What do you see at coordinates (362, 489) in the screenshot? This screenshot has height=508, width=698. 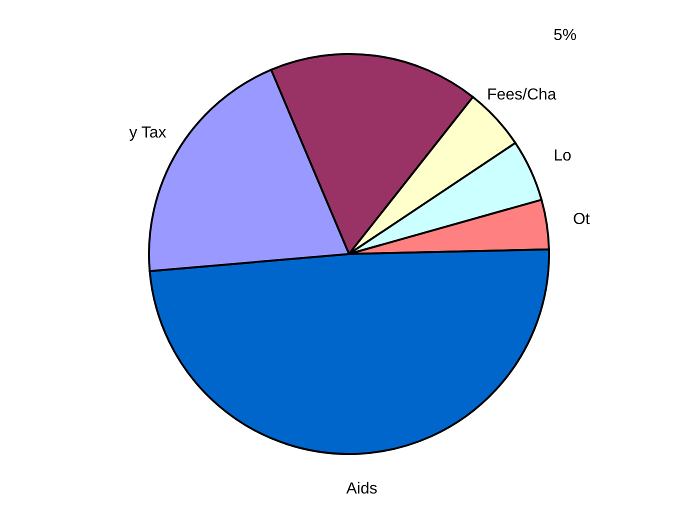 I see `slice-label: Aids` at bounding box center [362, 489].